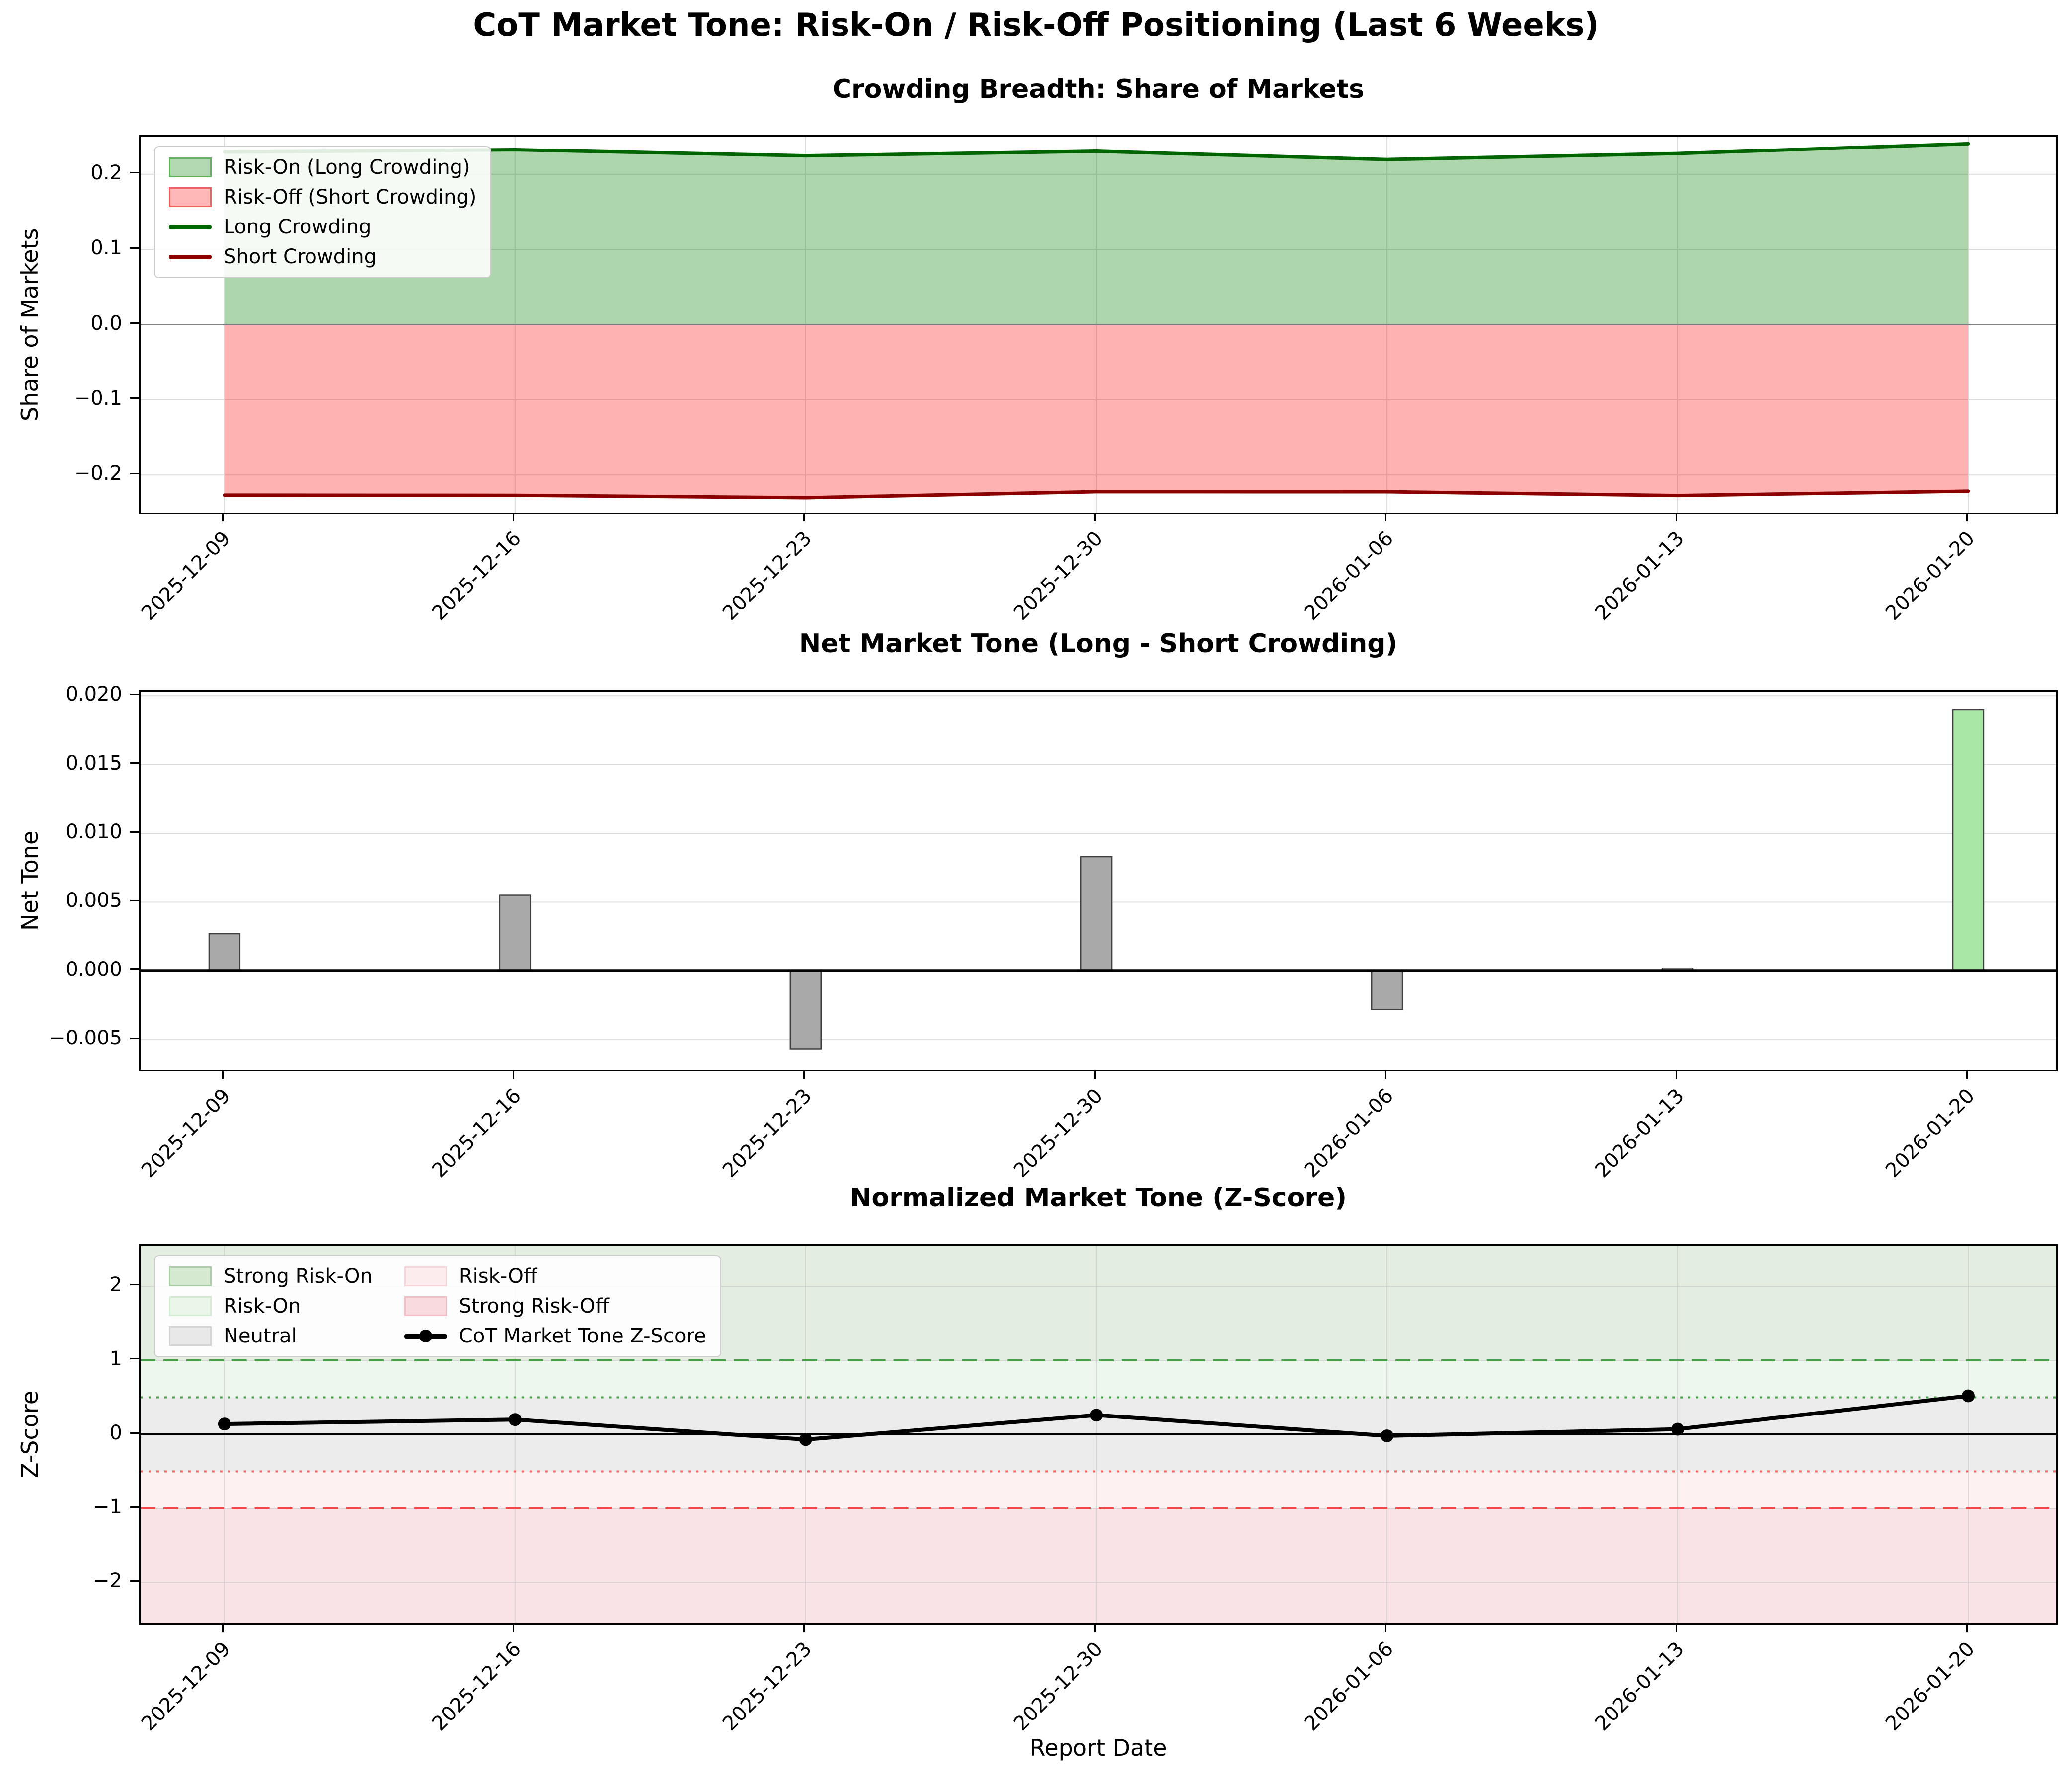  I want to click on legend-label: Risk-On (Long Crowding), so click(347, 167).